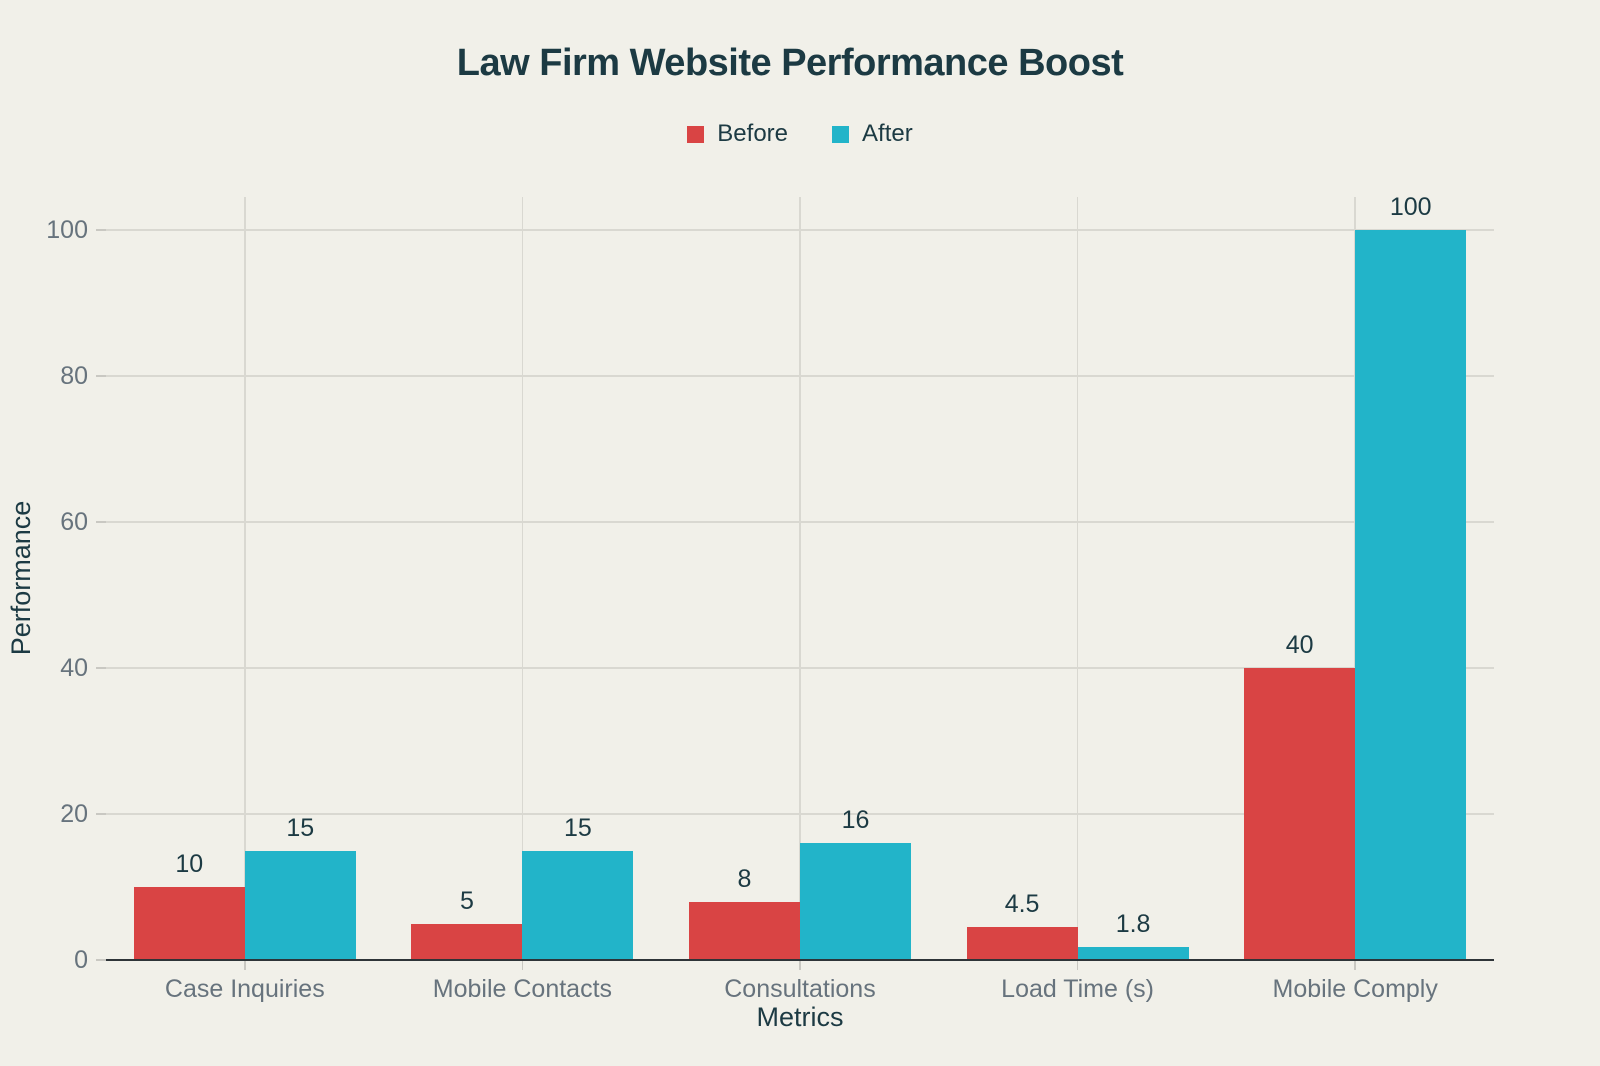 This screenshot has width=1600, height=1066. Describe the element at coordinates (578, 905) in the screenshot. I see `bar-after-mobile-contacts` at that location.